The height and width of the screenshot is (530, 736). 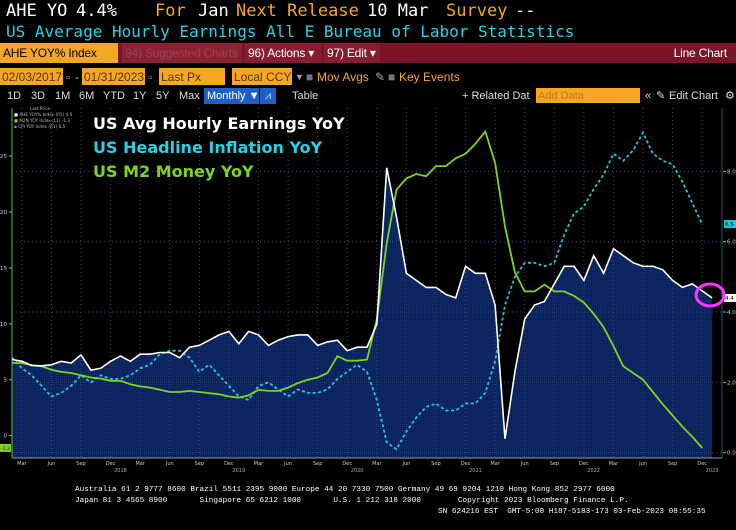 I want to click on range-6m: 6M, so click(x=87, y=96).